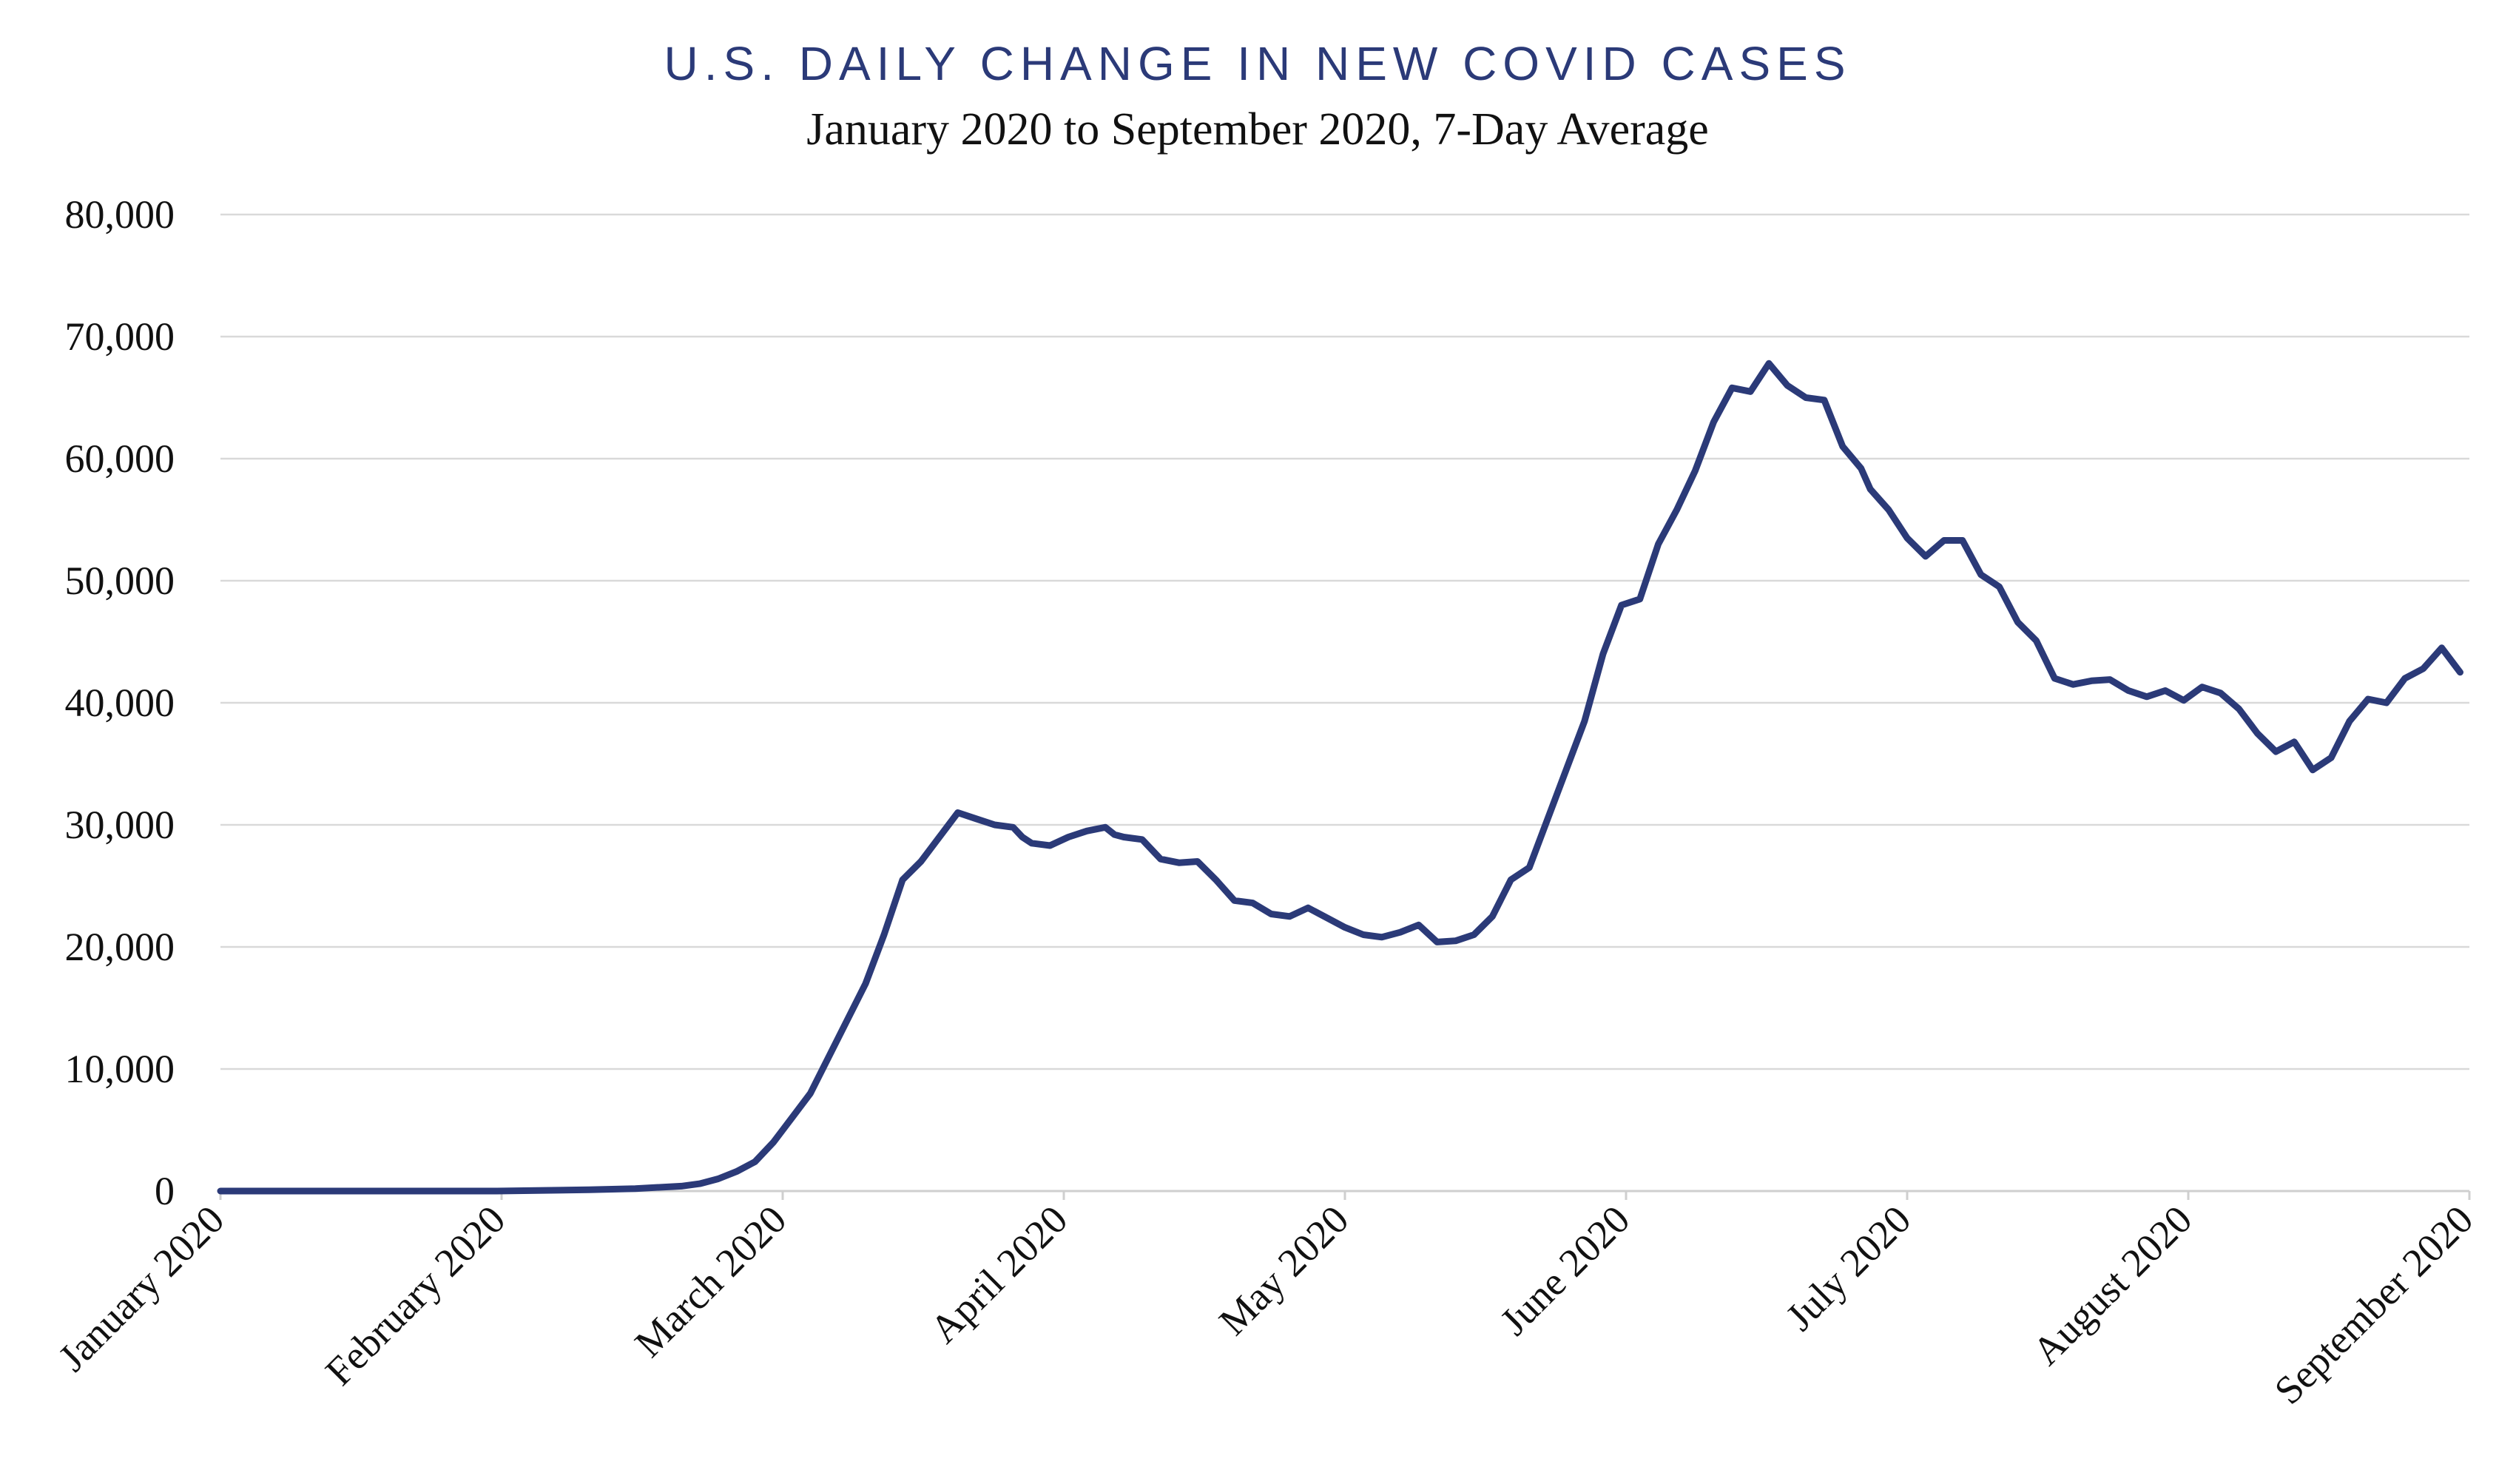 This screenshot has width=2516, height=1484. What do you see at coordinates (120, 336) in the screenshot?
I see `y-tick-label: 70,000` at bounding box center [120, 336].